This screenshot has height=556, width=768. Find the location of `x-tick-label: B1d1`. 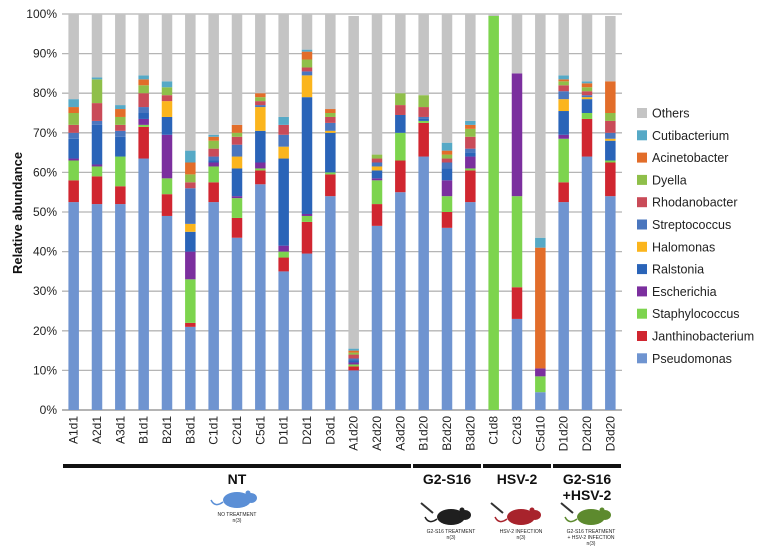

x-tick-label: B1d1 is located at coordinates (144, 430).